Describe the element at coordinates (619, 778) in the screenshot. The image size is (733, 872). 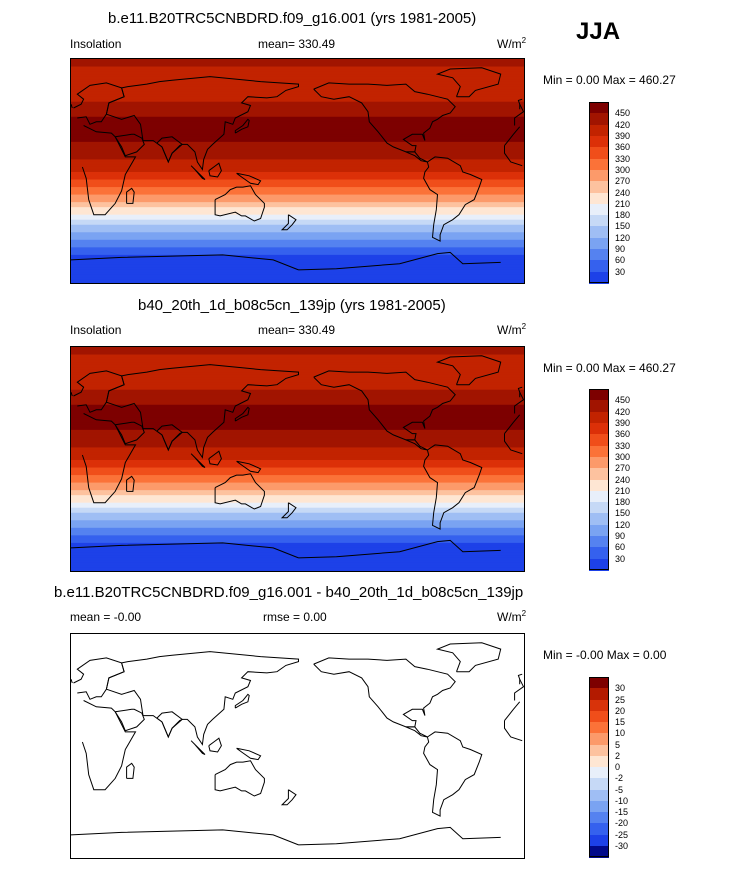
I see `panel3-colorbar-tick-label: -2` at that location.